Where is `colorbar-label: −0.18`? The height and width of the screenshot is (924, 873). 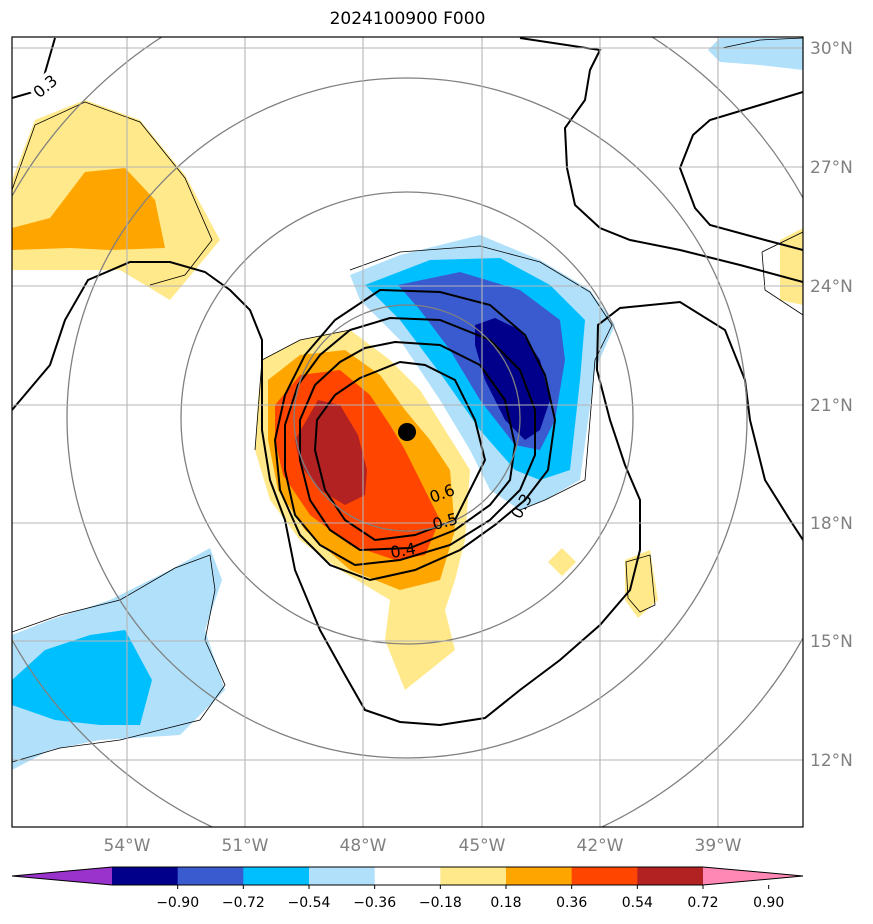
colorbar-label: −0.18 is located at coordinates (440, 903).